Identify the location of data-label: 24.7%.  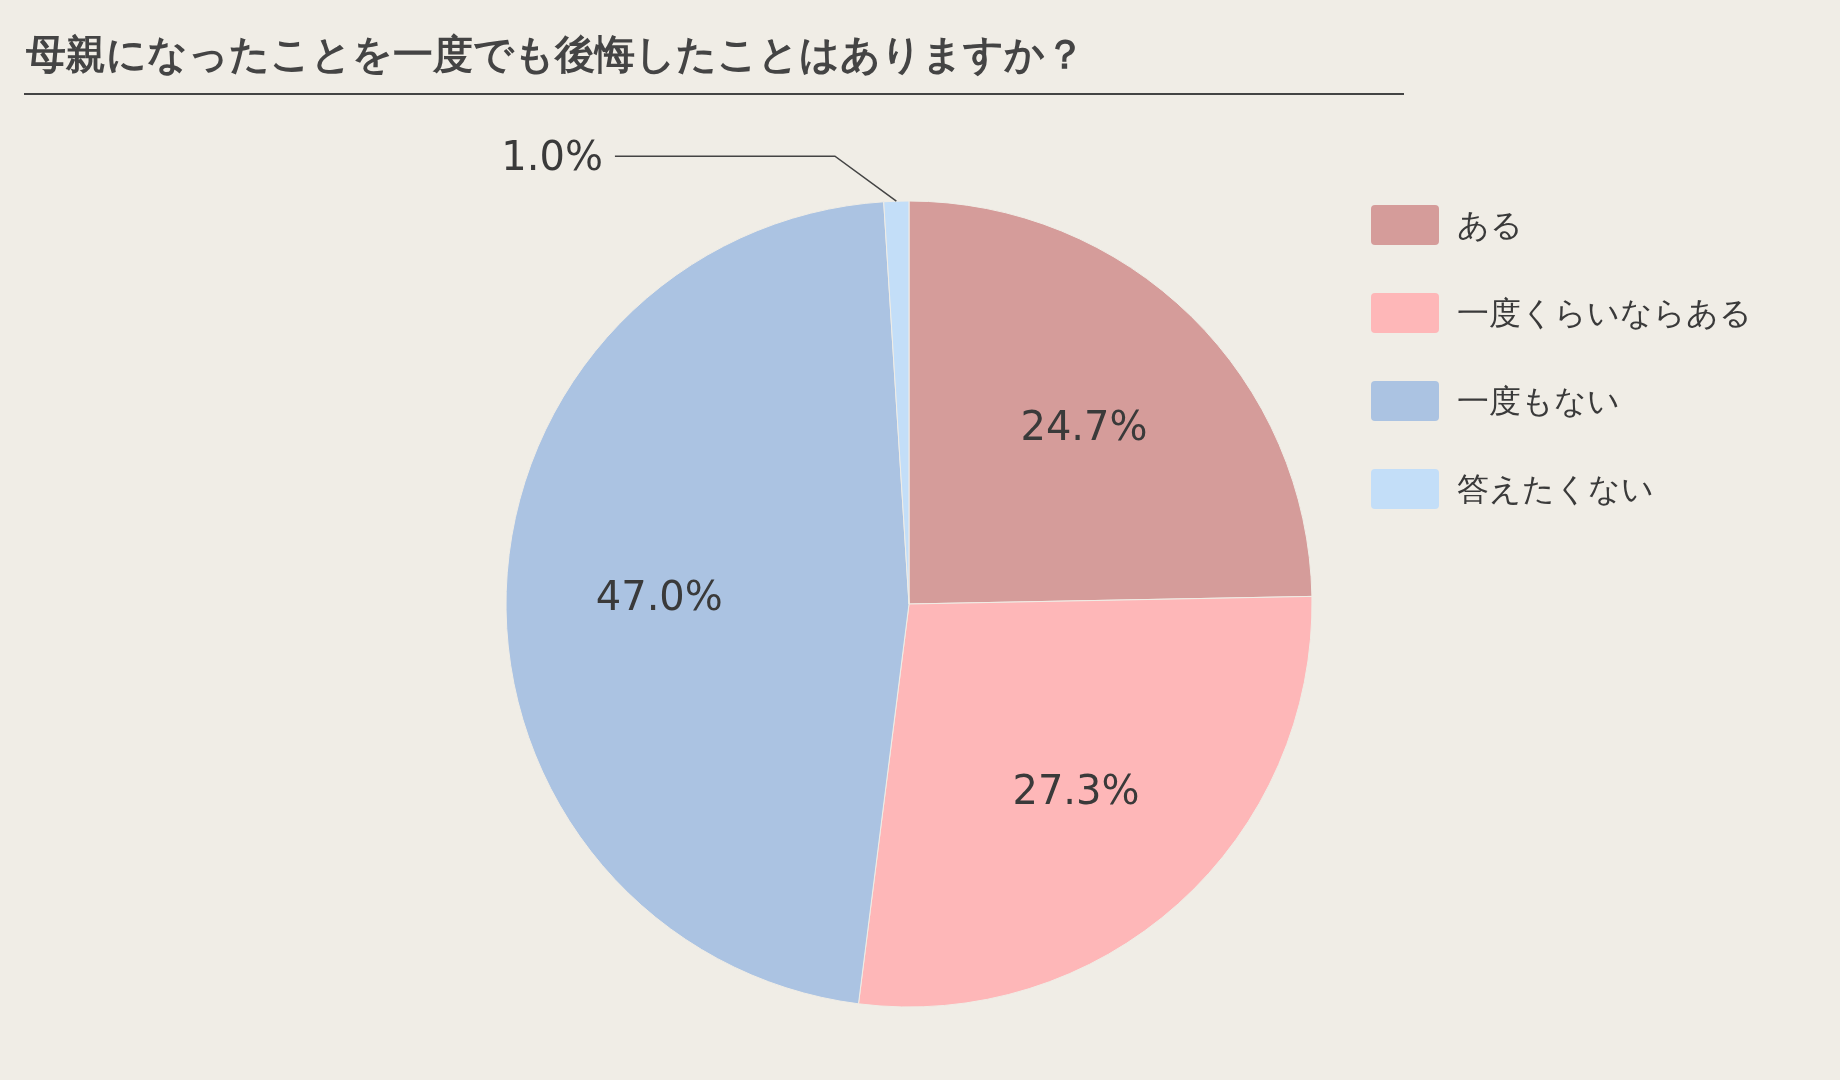
(1084, 425).